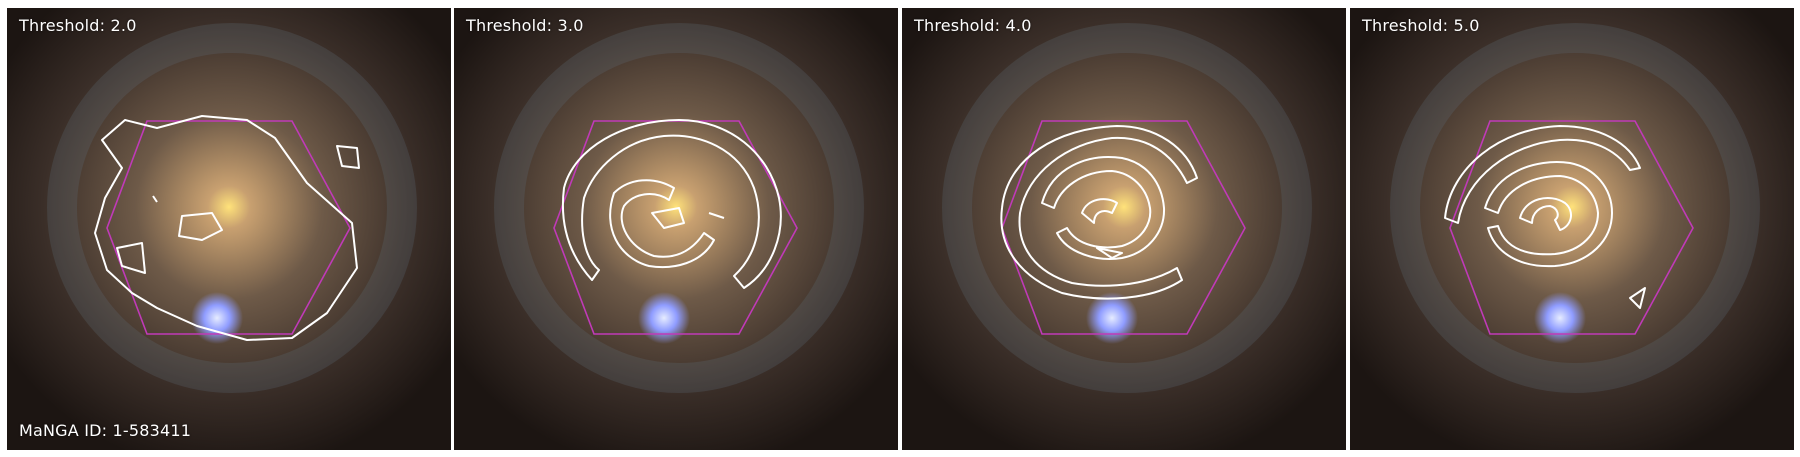 This screenshot has height=457, width=1800. Describe the element at coordinates (973, 25) in the screenshot. I see `threshold-label: Threshold: 4.0` at that location.